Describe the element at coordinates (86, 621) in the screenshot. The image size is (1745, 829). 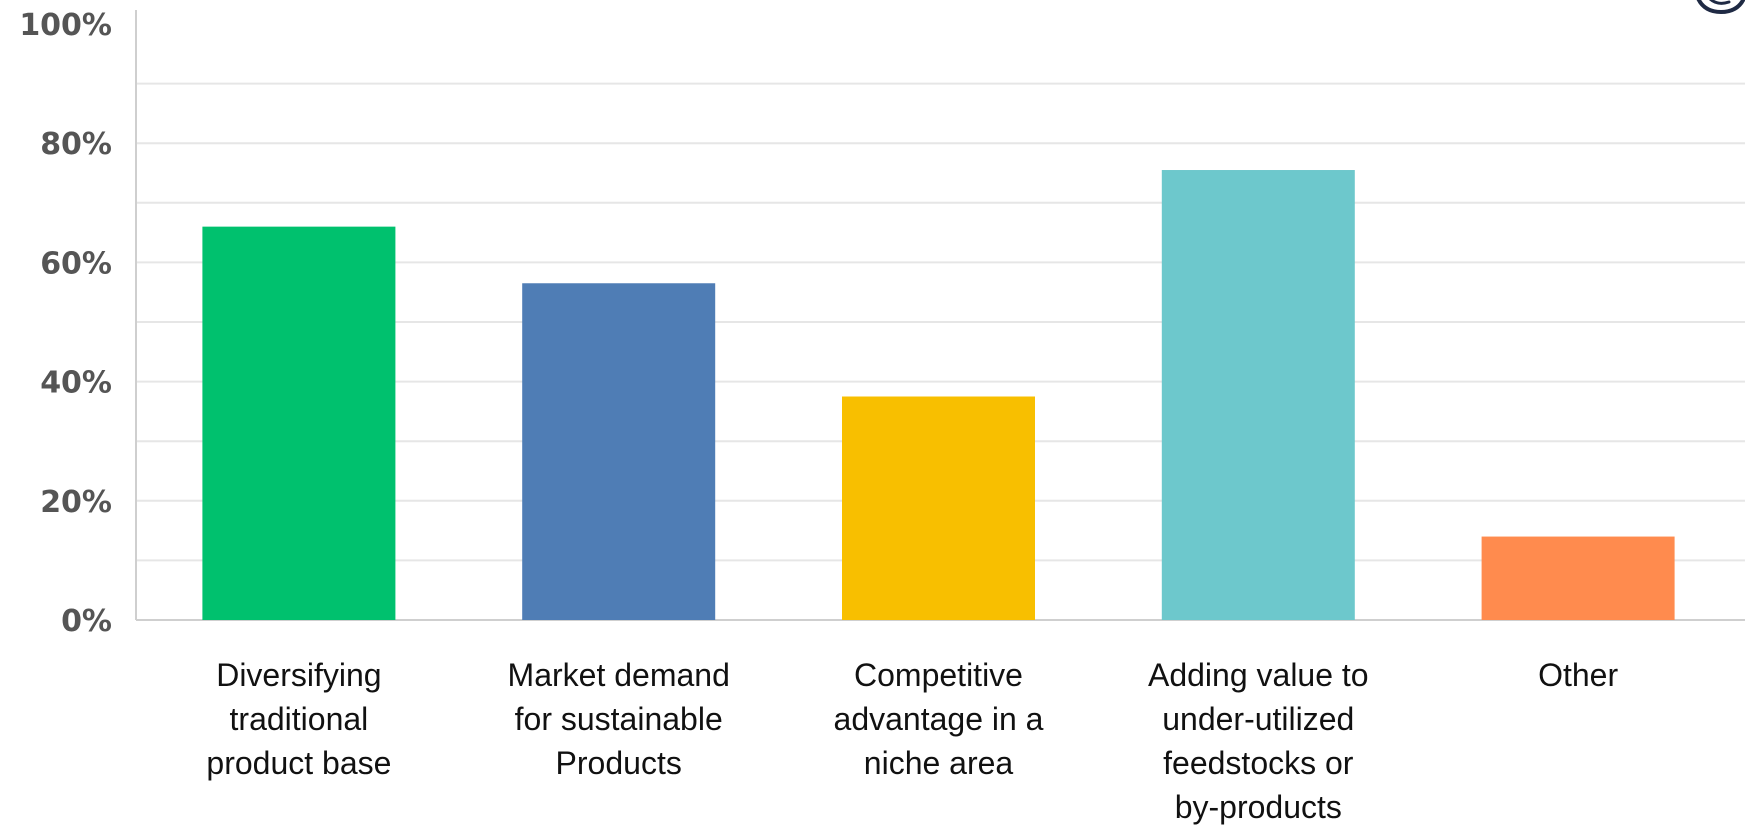
I see `y-tick-label: 0%` at that location.